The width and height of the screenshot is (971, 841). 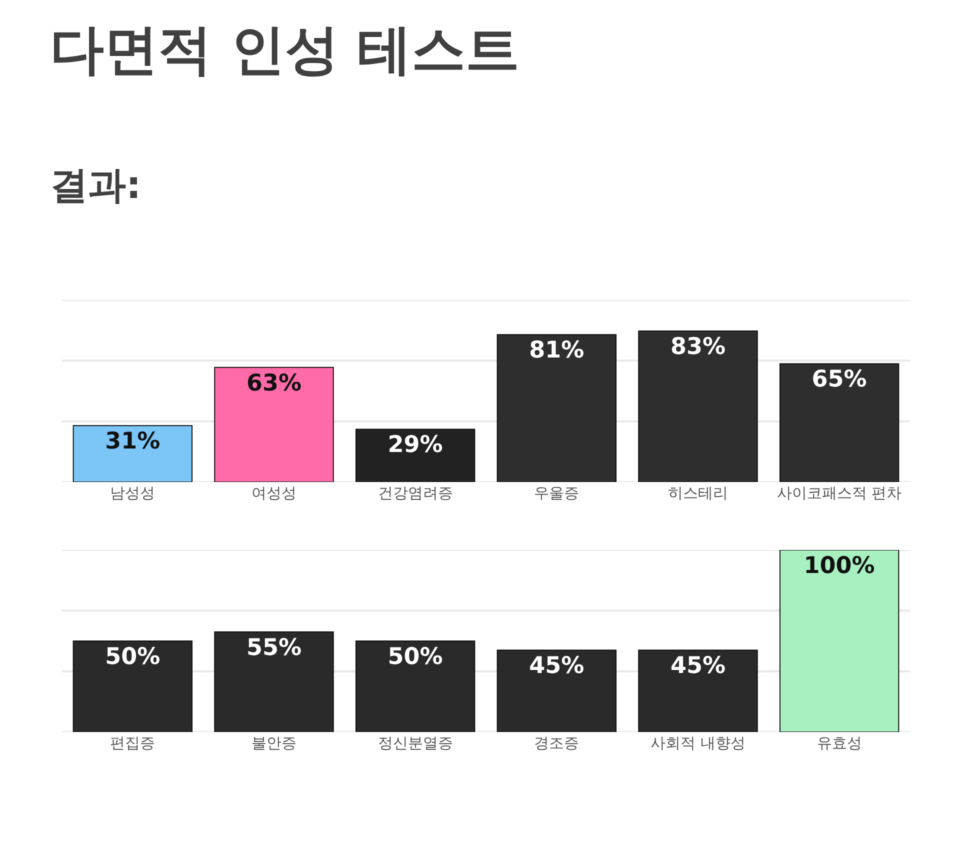 I want to click on chart-title: 다면적 인성 테스트, so click(x=285, y=50).